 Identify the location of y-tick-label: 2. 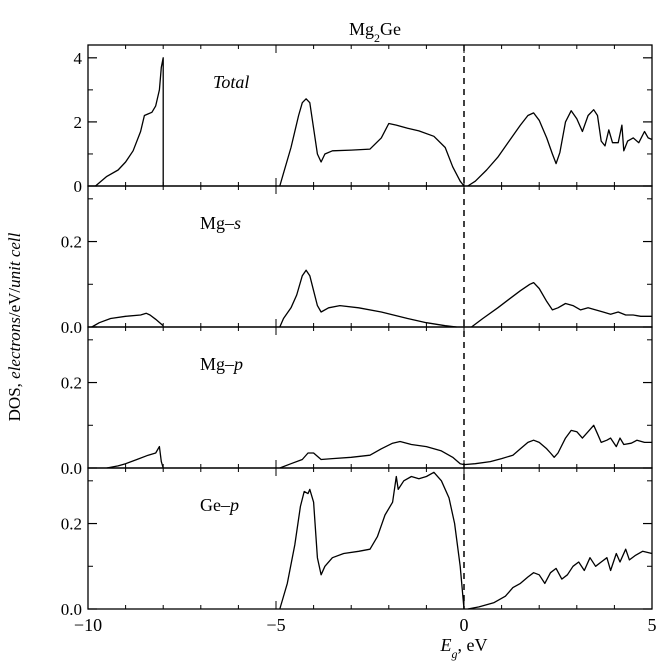
(78, 122).